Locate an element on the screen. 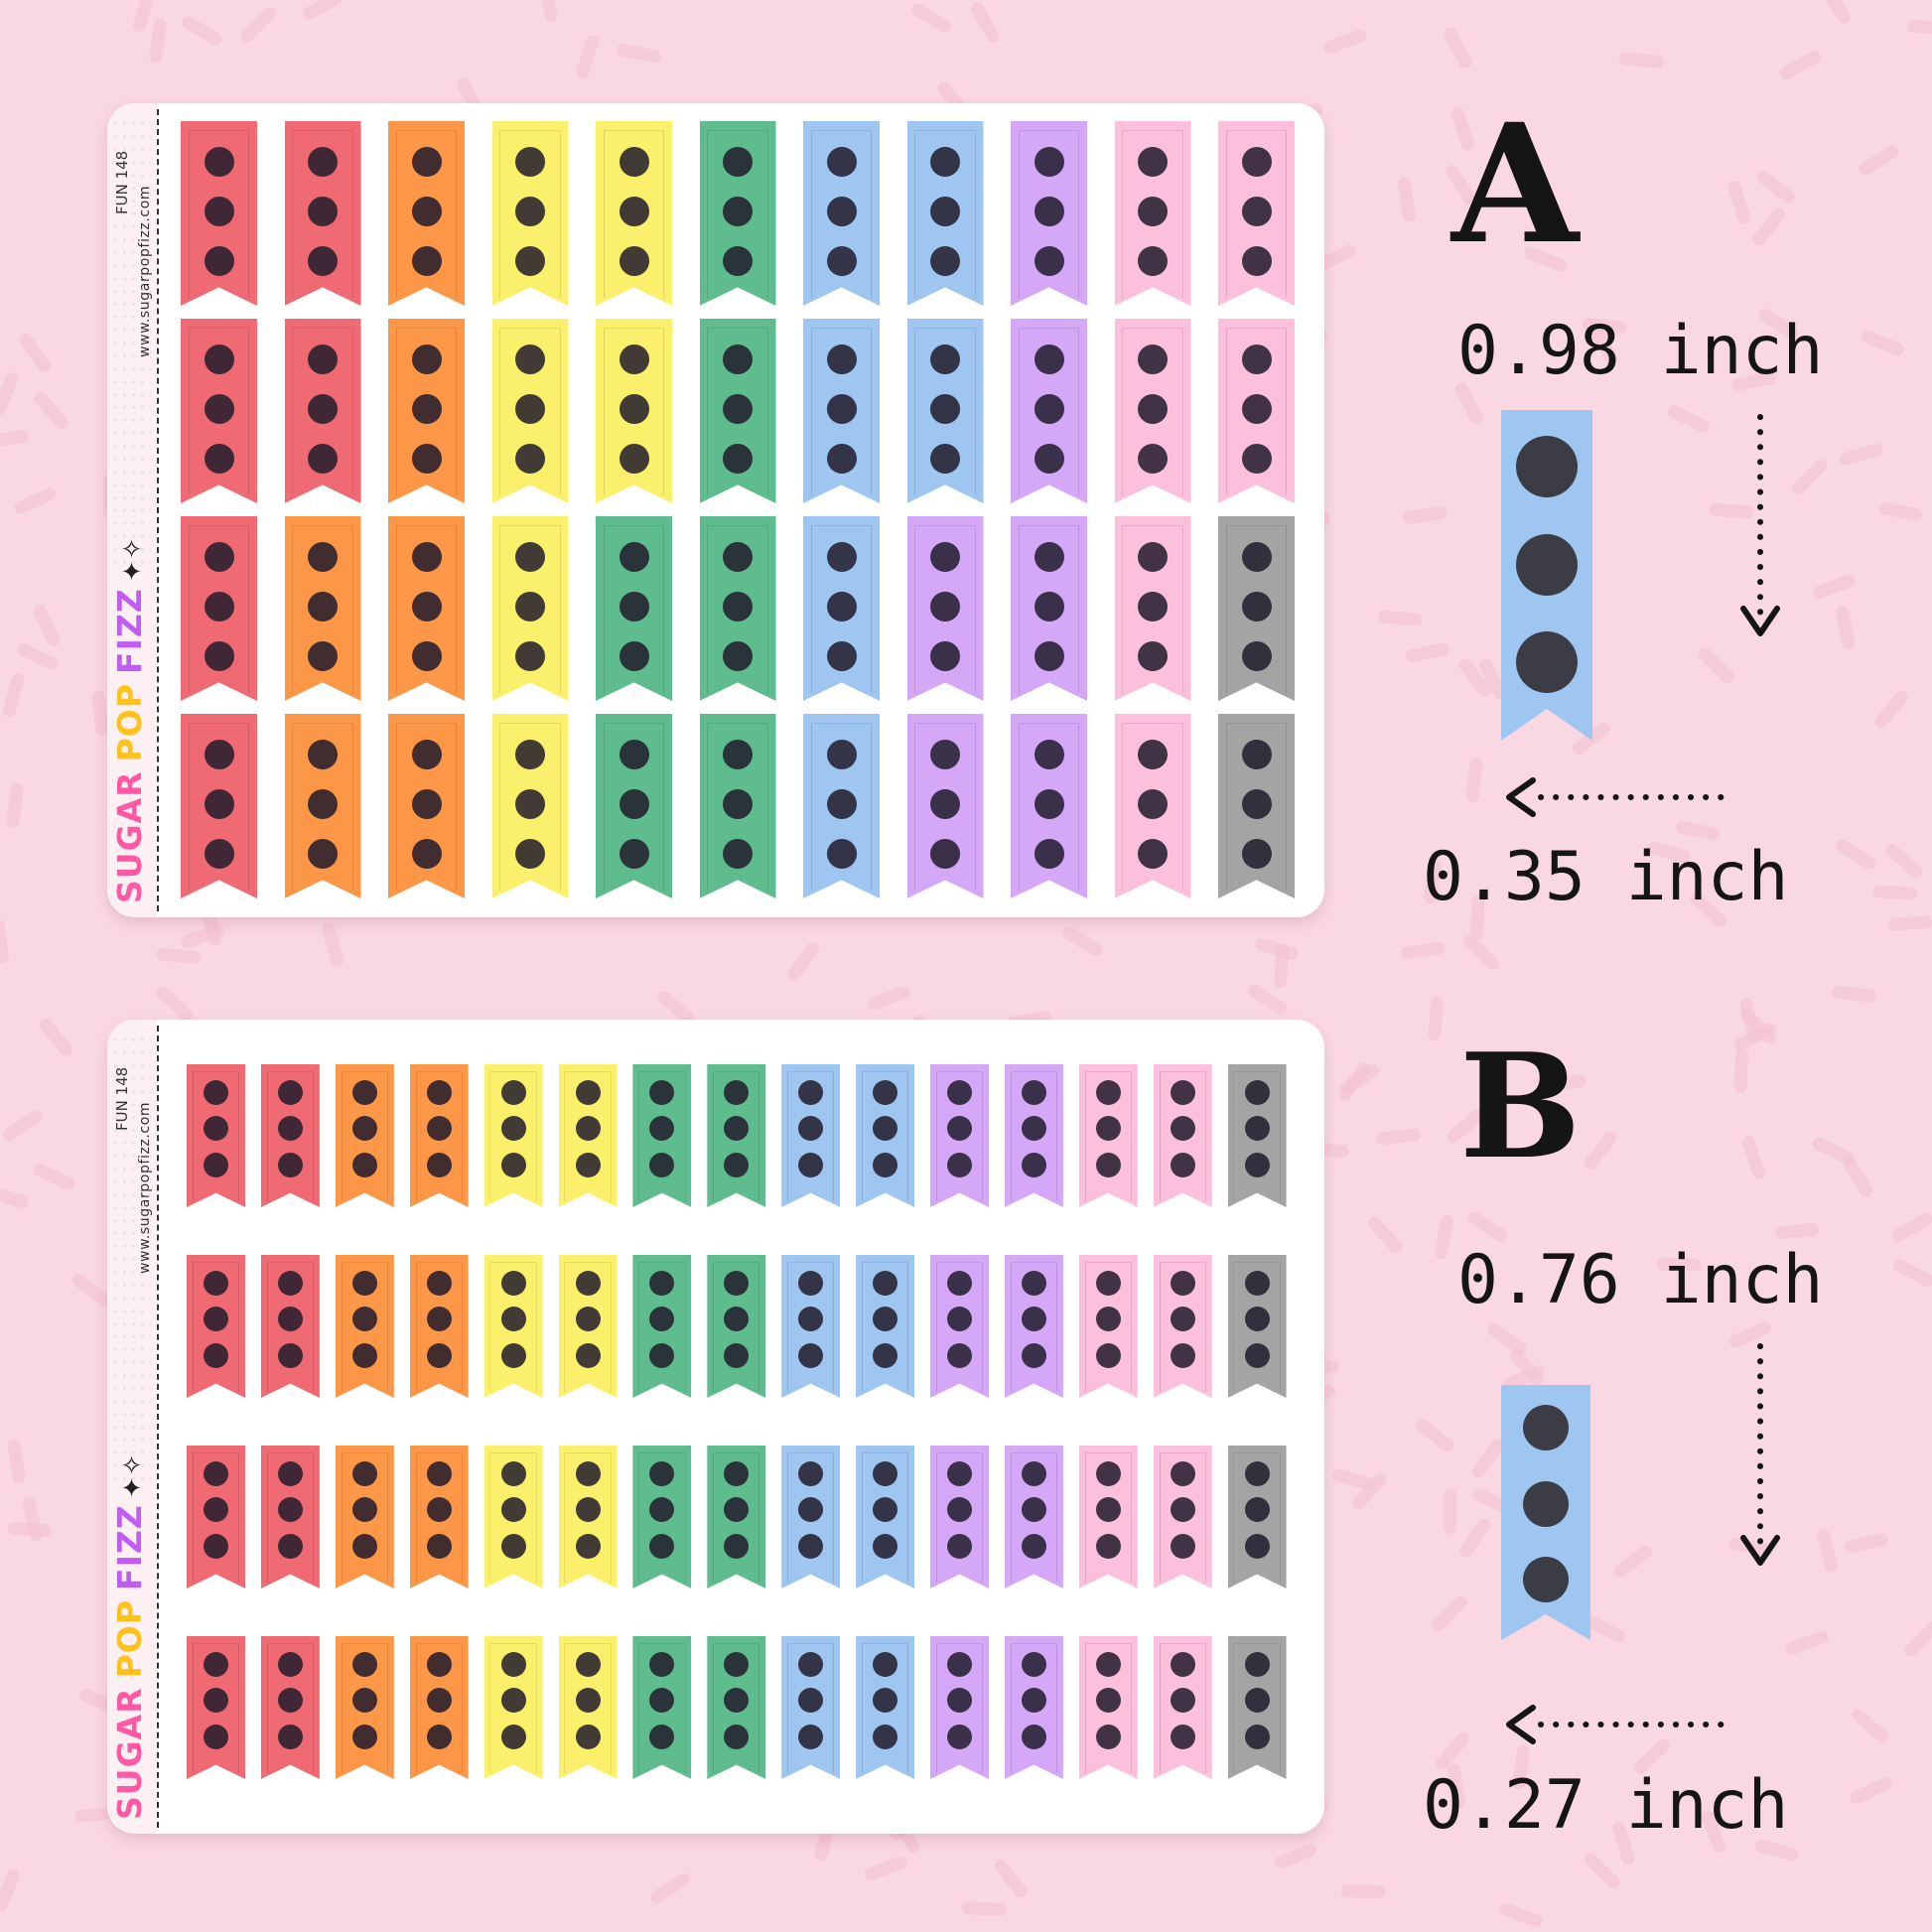  size-b-sample-sticker is located at coordinates (1546, 1512).